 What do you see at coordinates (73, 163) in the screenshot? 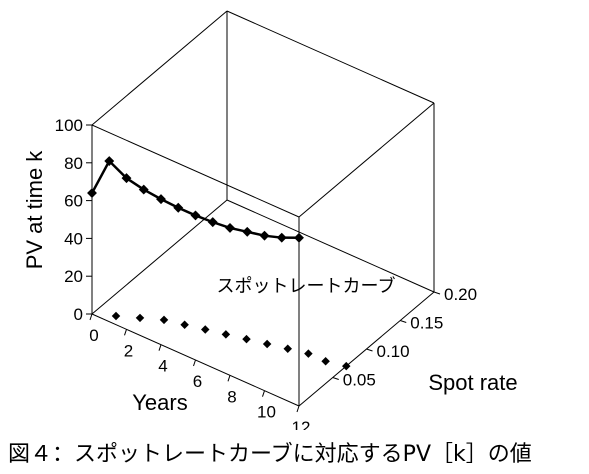
I see `z-tick-label: 80` at bounding box center [73, 163].